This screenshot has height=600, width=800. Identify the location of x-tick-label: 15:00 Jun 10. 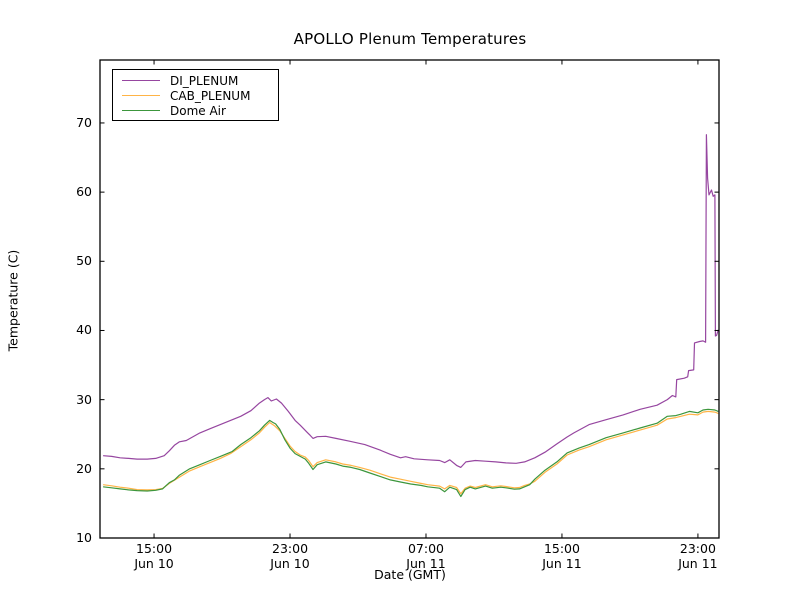
(154, 556).